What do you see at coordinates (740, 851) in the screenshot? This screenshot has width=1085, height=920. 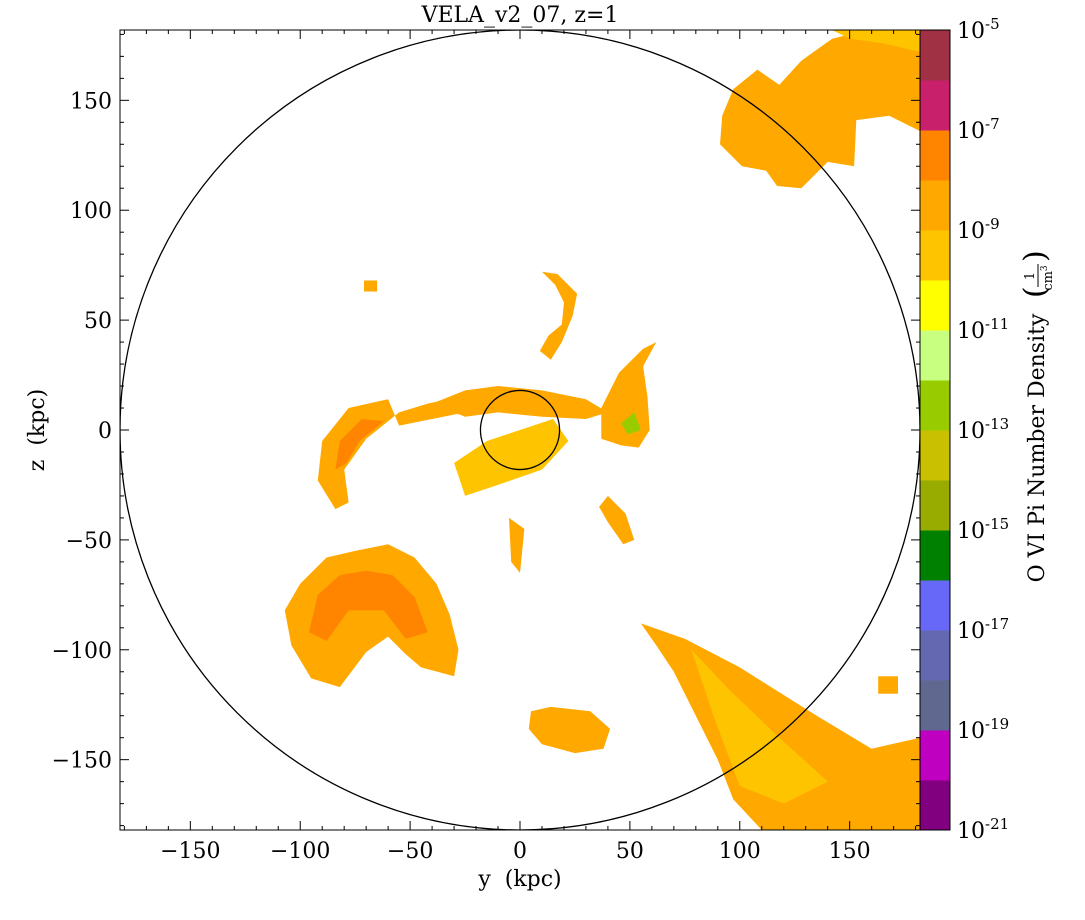 I see `x-tick-label: 100` at bounding box center [740, 851].